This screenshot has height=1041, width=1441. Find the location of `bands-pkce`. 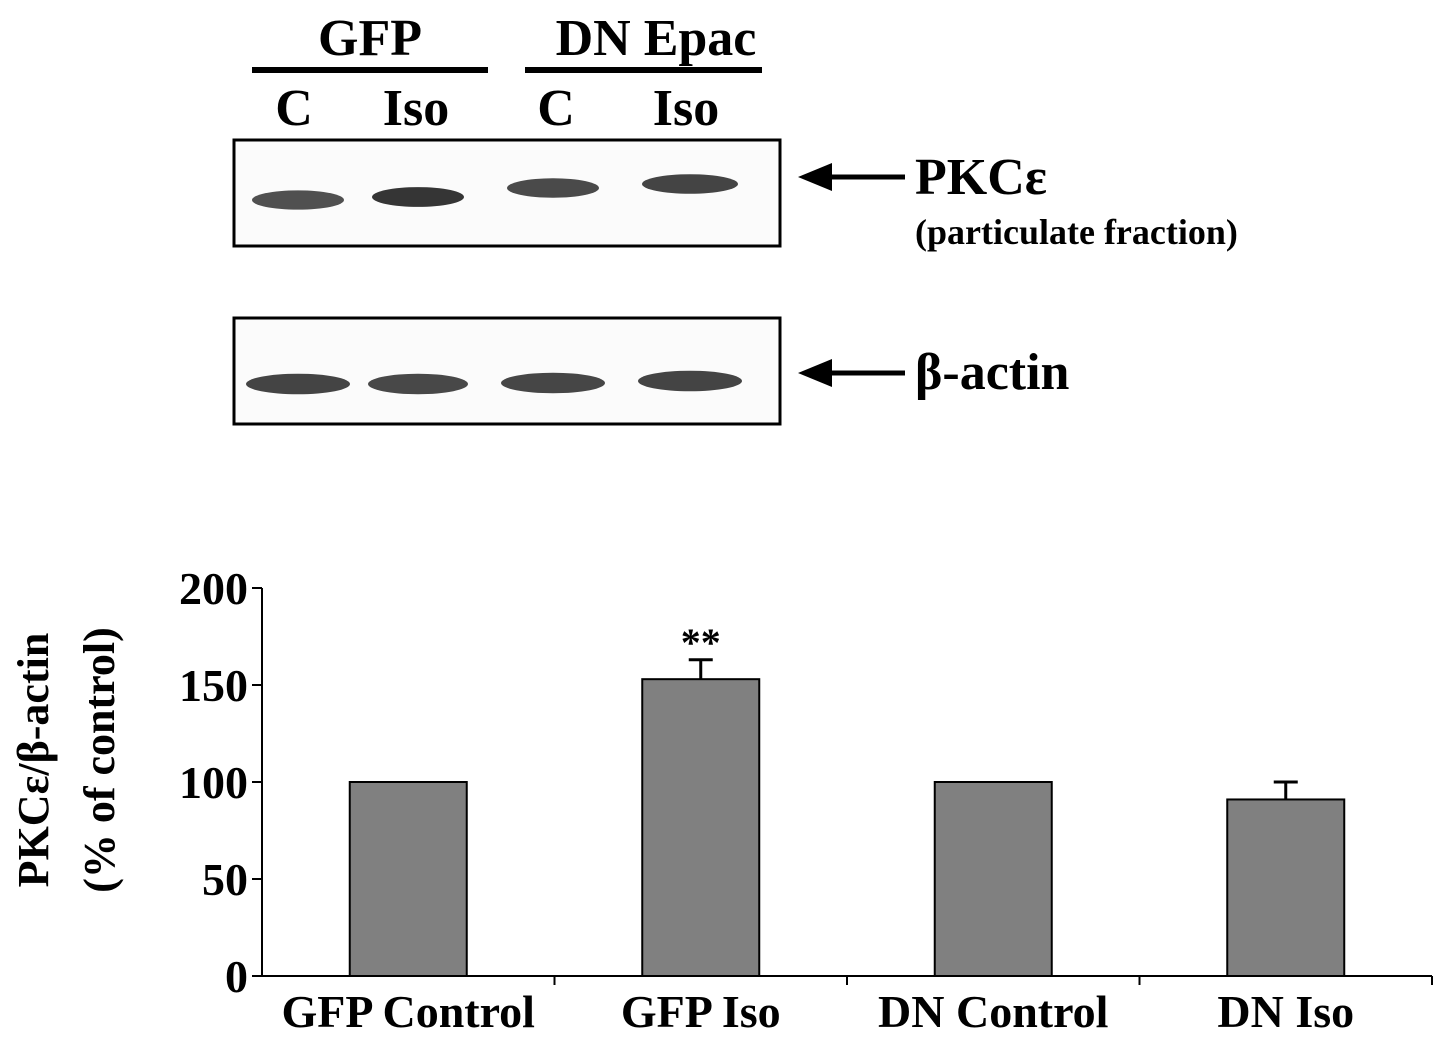

bands-pkce is located at coordinates (495, 192).